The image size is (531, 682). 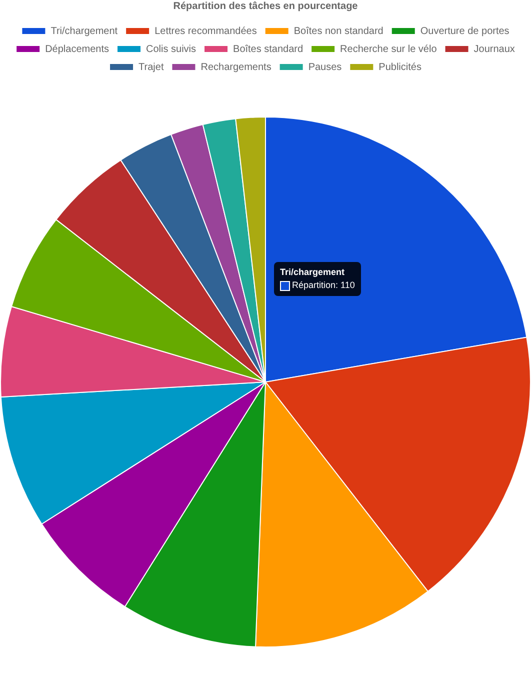 What do you see at coordinates (389, 49) in the screenshot?
I see `legend-label: Recherche sur le vélo` at bounding box center [389, 49].